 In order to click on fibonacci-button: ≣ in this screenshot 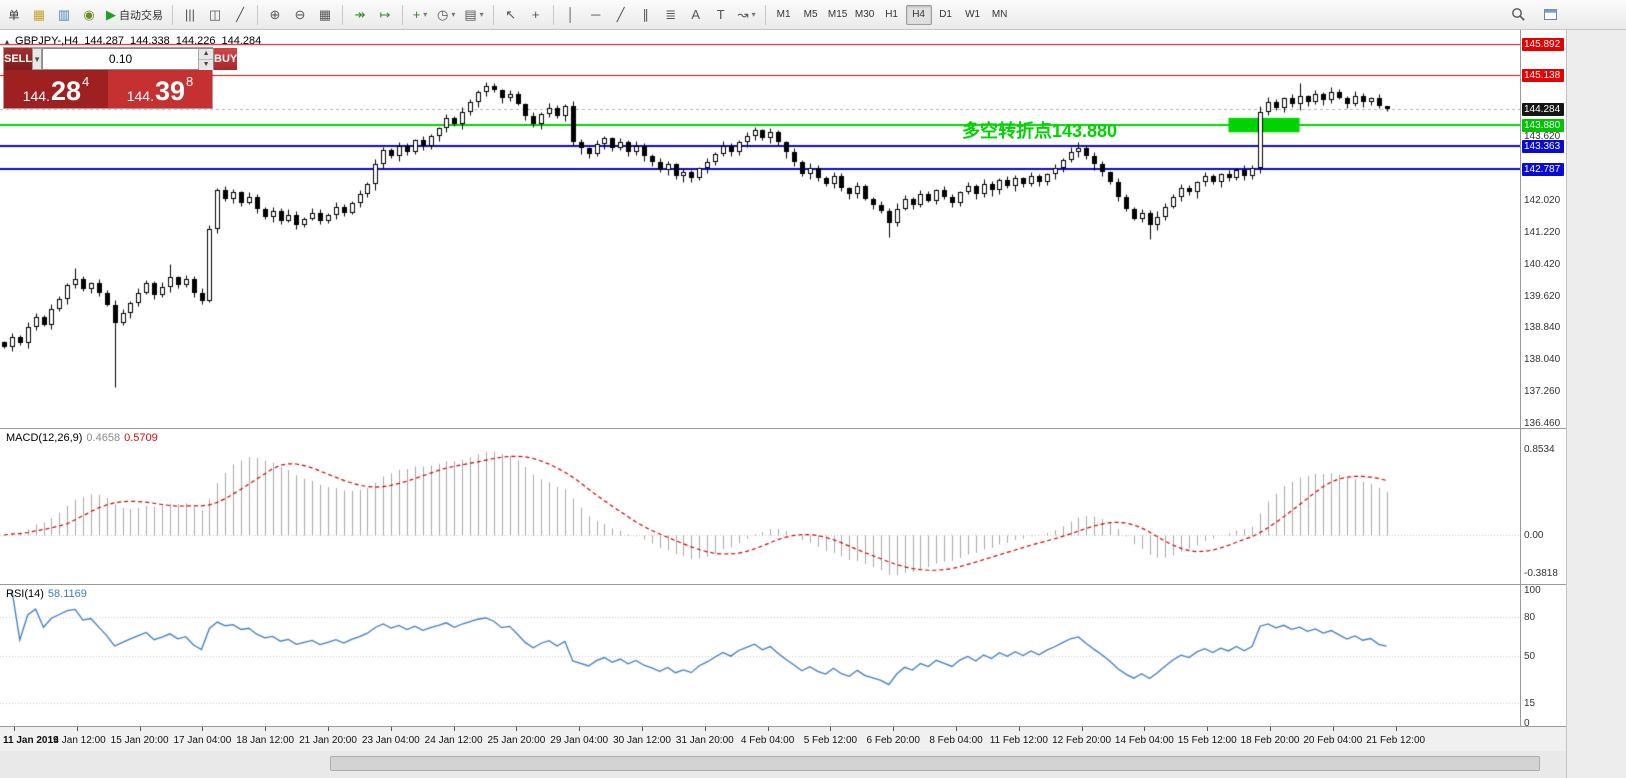, I will do `click(671, 15)`.